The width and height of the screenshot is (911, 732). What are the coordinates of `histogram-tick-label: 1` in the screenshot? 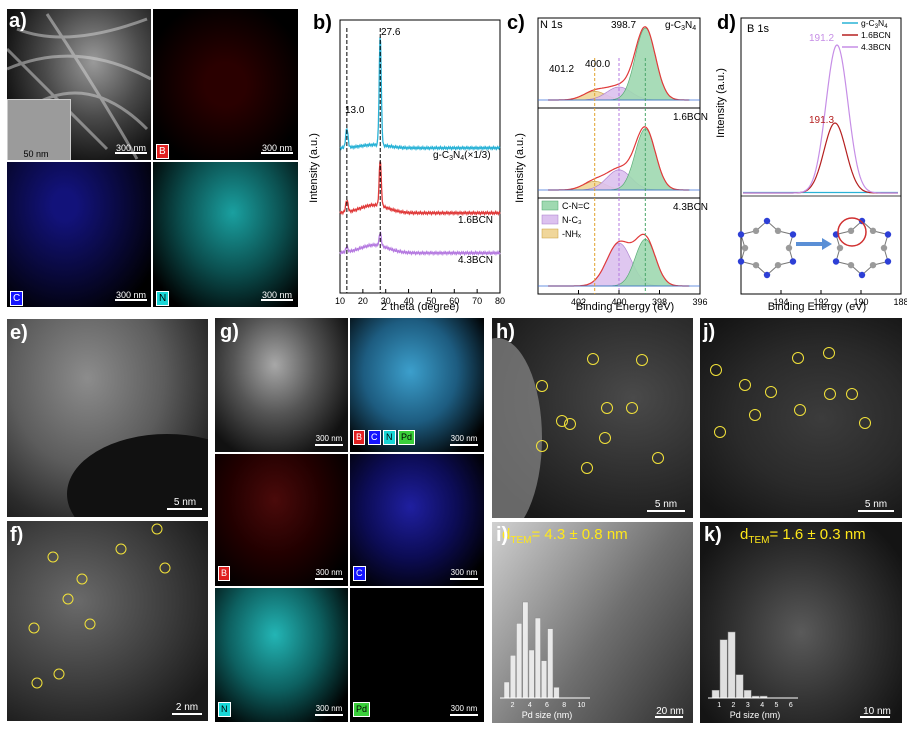 It's located at (719, 705).